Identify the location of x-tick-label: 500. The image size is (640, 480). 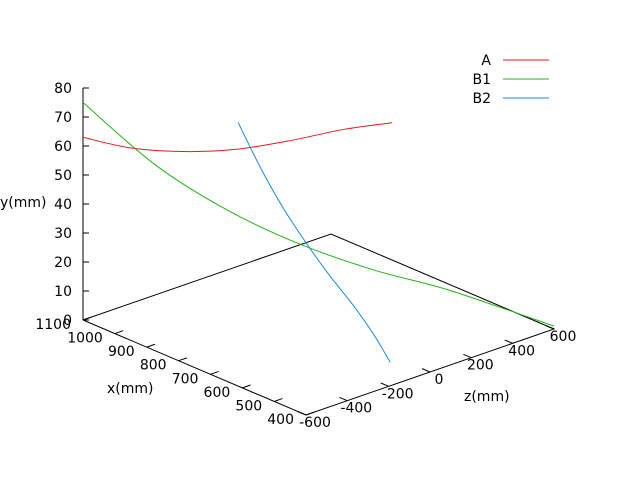
(248, 406).